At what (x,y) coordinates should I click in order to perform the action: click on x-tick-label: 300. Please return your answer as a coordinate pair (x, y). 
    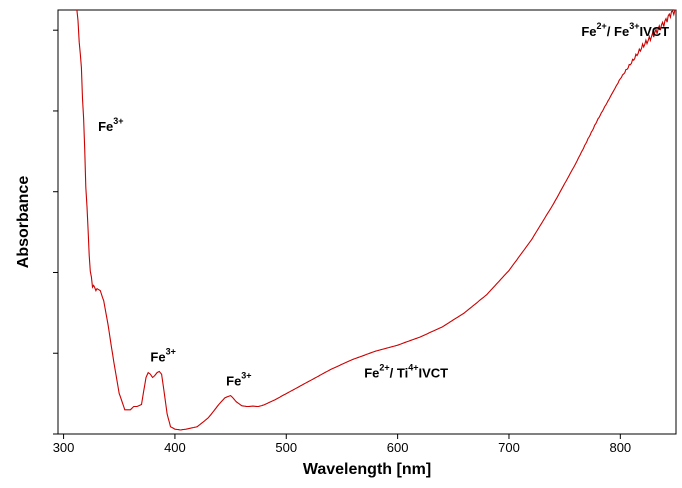
    Looking at the image, I should click on (64, 447).